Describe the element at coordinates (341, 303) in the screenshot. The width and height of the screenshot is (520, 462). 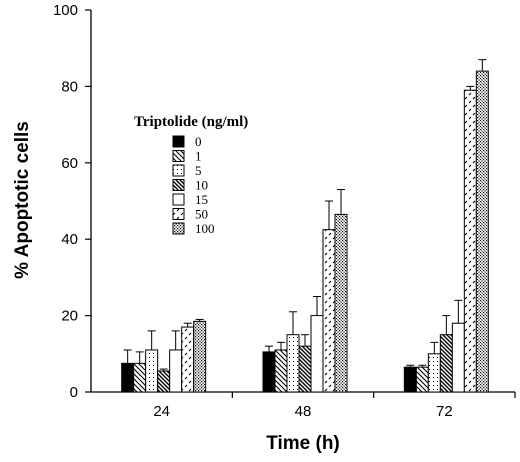
I see `bar-48h-100ngml` at that location.